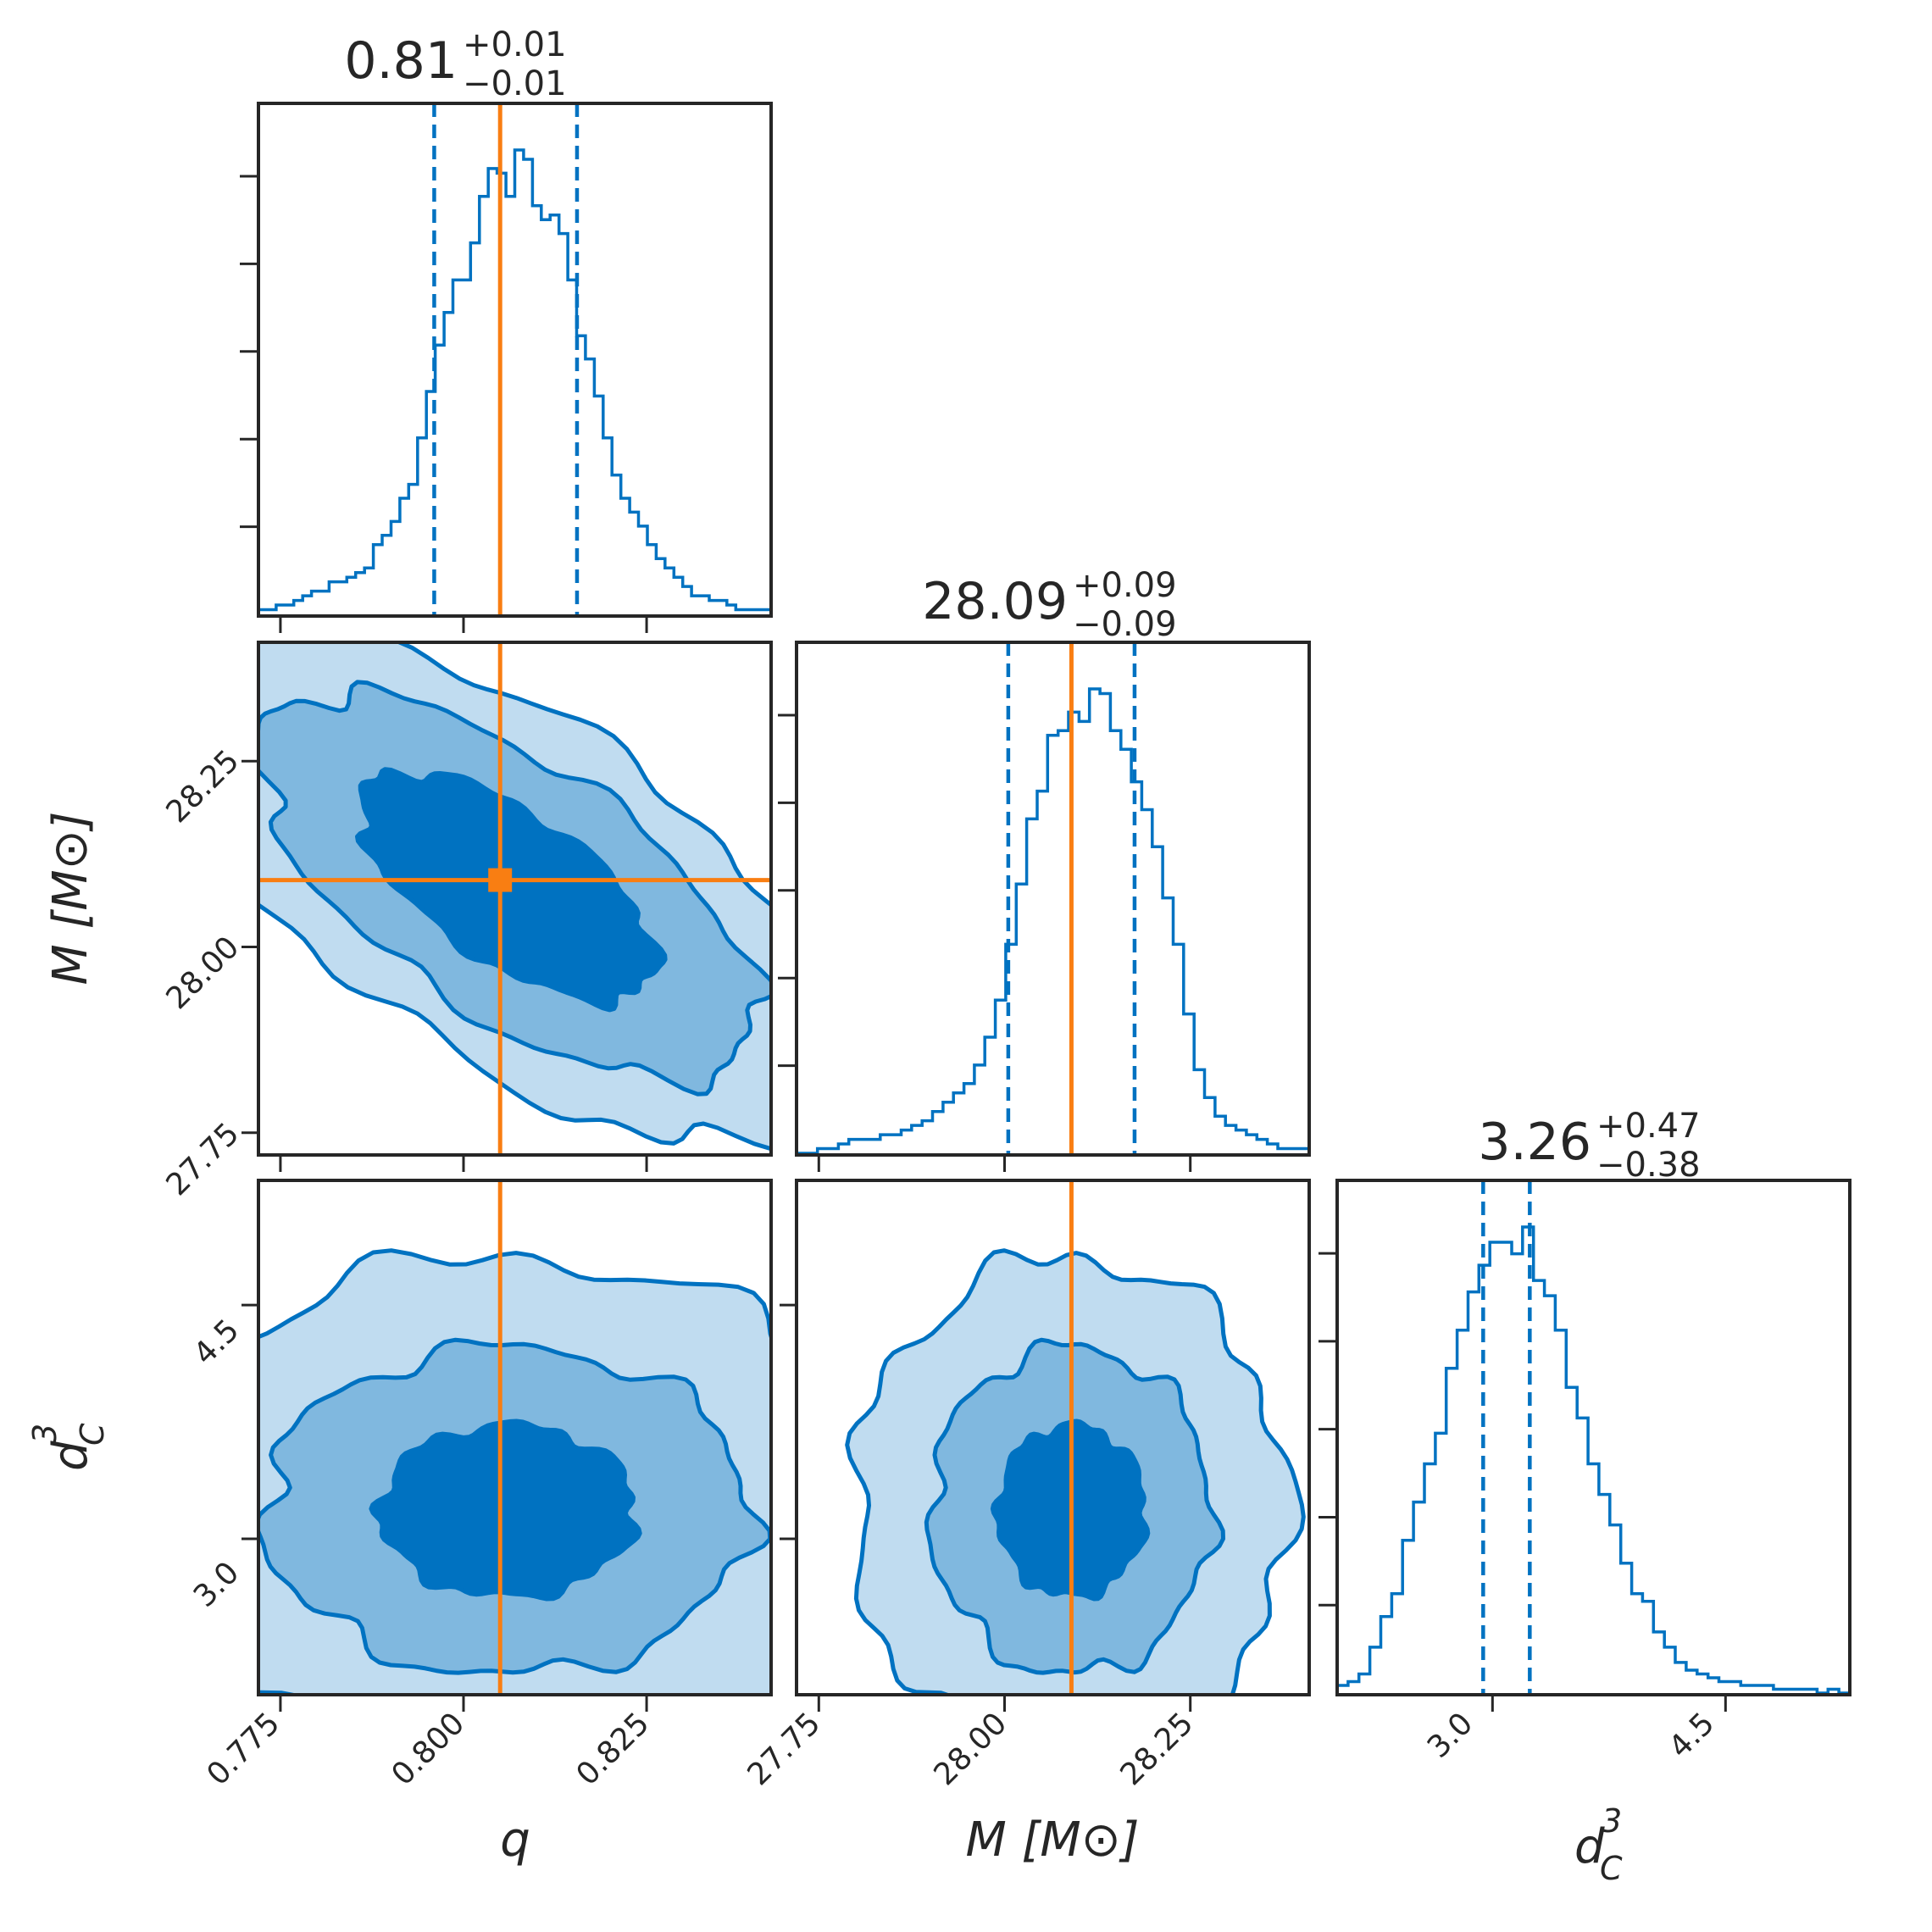 The image size is (1932, 1932). I want to click on title-q: 0.81, so click(401, 61).